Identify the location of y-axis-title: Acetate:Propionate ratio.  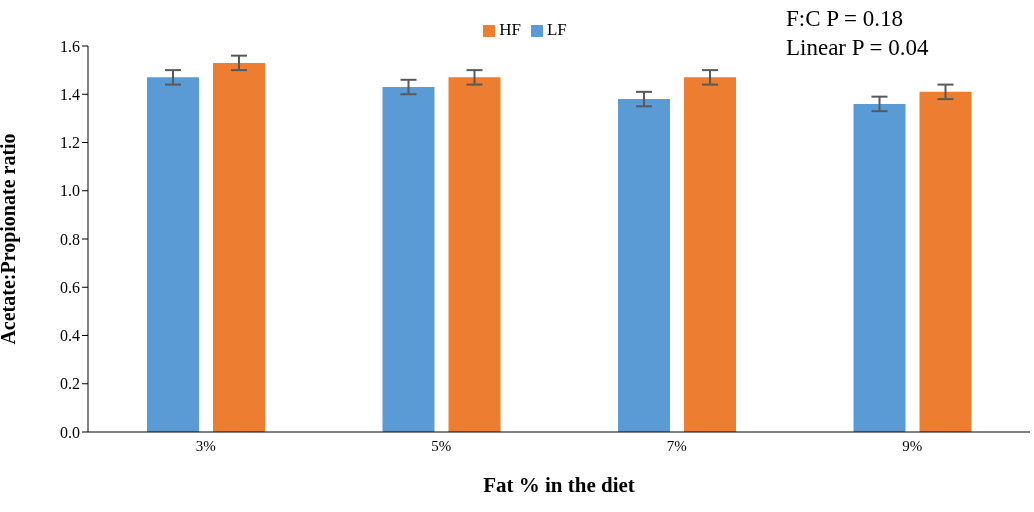
(10, 239).